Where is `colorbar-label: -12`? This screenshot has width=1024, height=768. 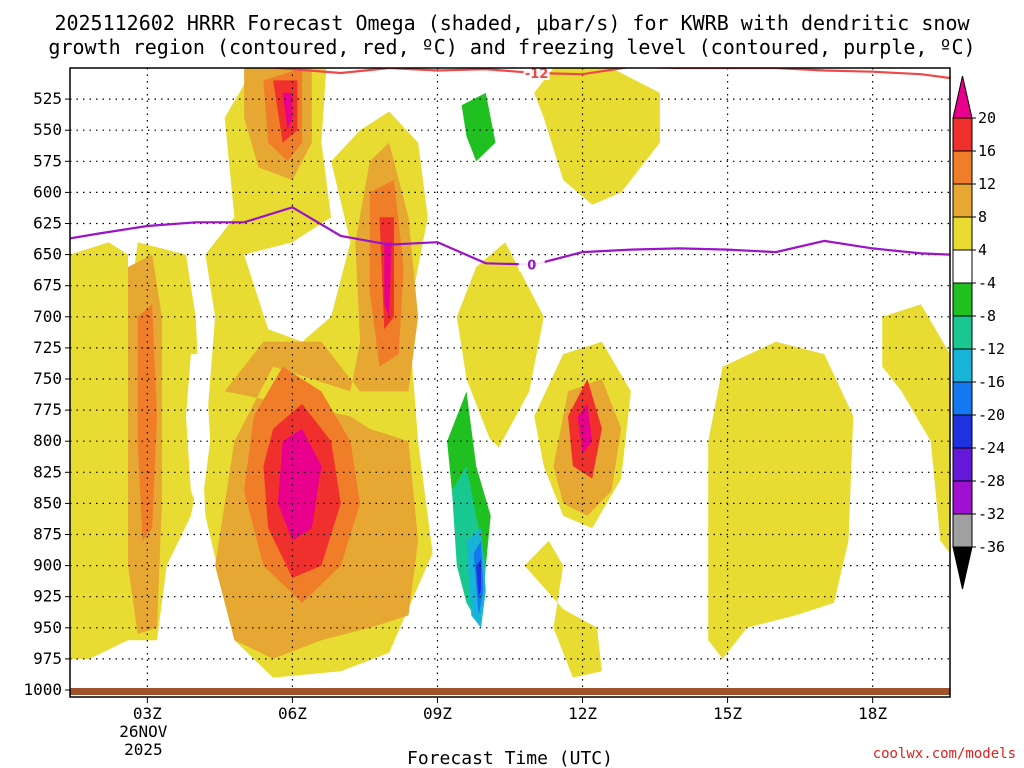 colorbar-label: -12 is located at coordinates (991, 349).